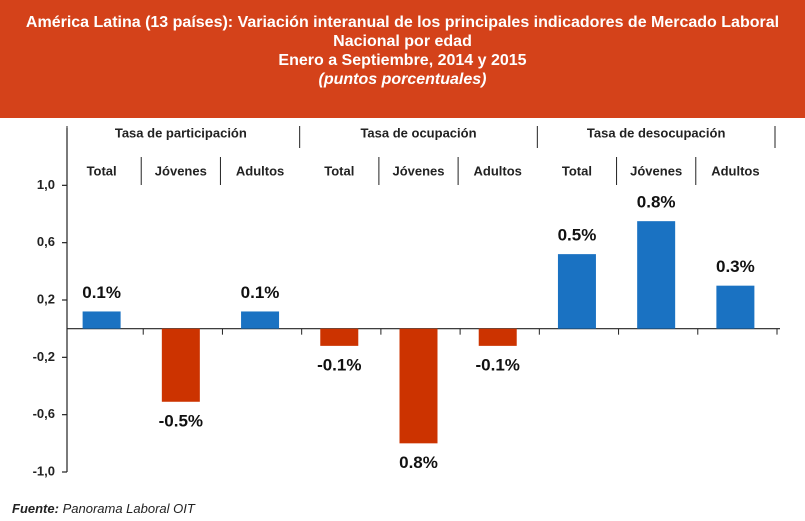 The width and height of the screenshot is (805, 521). What do you see at coordinates (35, 508) in the screenshot?
I see `source-label: Fuente:` at bounding box center [35, 508].